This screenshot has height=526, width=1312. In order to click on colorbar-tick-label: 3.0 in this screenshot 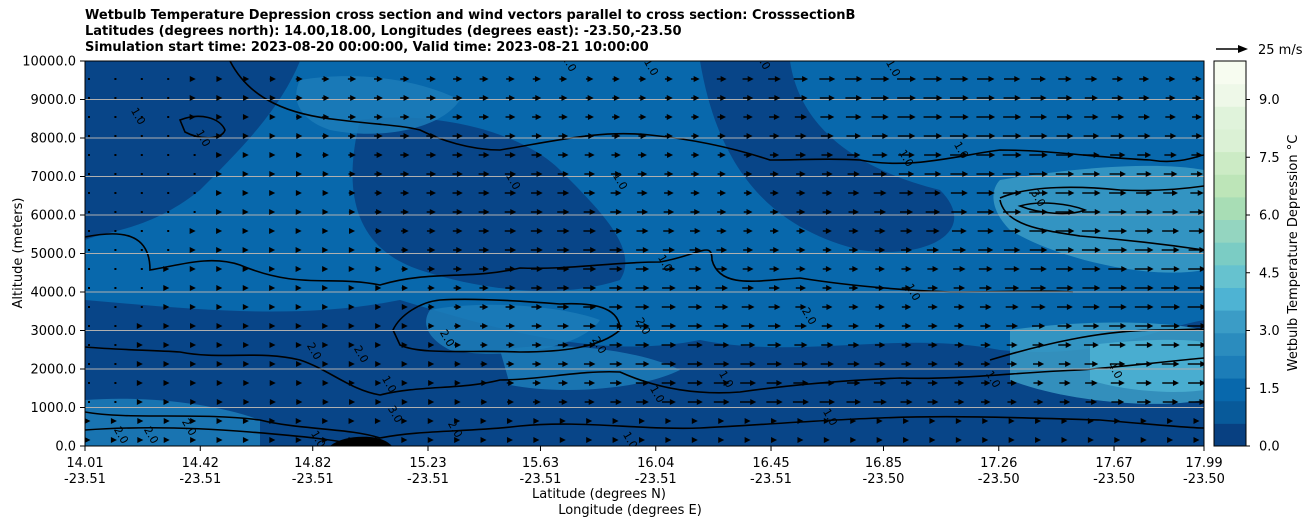, I will do `click(1269, 331)`.